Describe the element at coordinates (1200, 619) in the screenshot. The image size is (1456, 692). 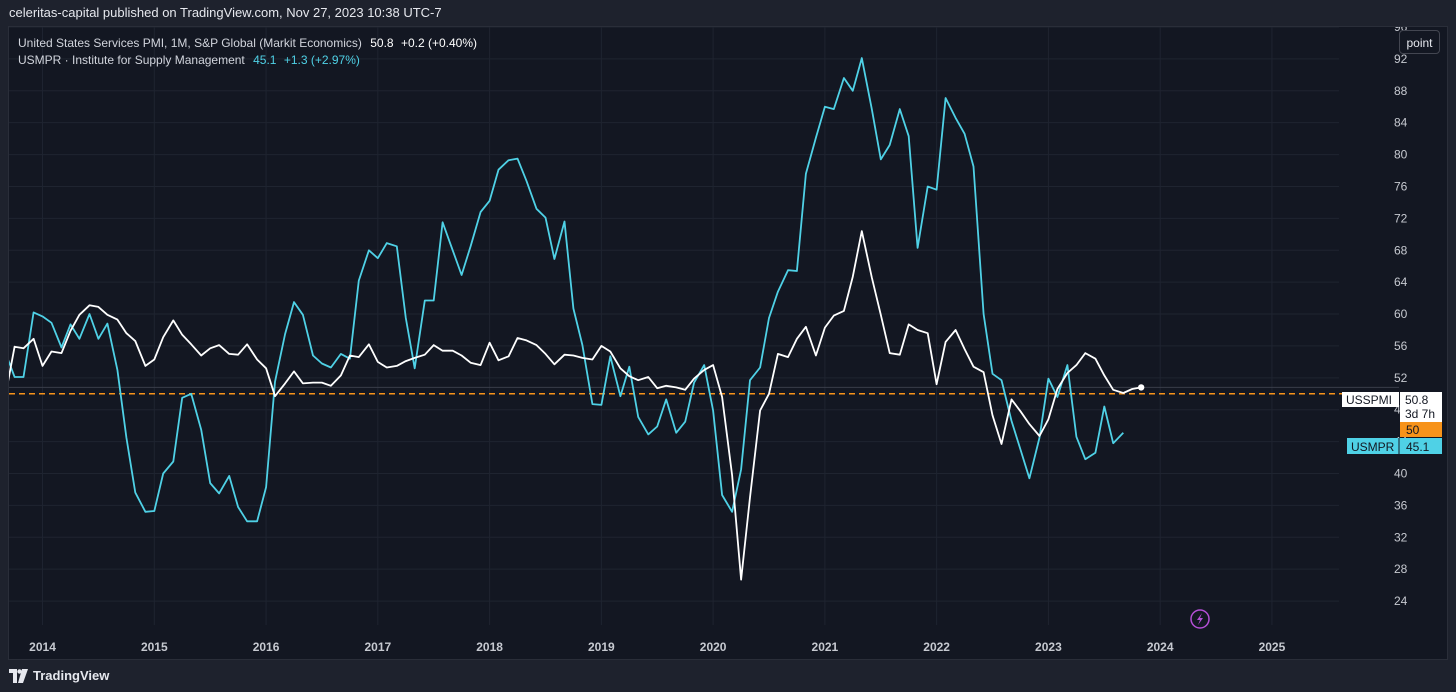
I see `lightning-bolt-icon` at that location.